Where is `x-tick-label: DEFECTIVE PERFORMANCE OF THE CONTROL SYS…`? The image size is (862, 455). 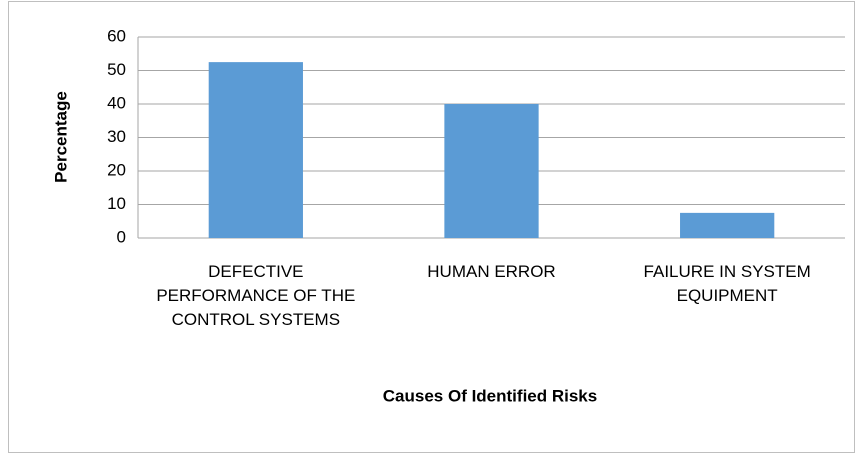 x-tick-label: DEFECTIVE PERFORMANCE OF THE CONTROL SYS… is located at coordinates (256, 295).